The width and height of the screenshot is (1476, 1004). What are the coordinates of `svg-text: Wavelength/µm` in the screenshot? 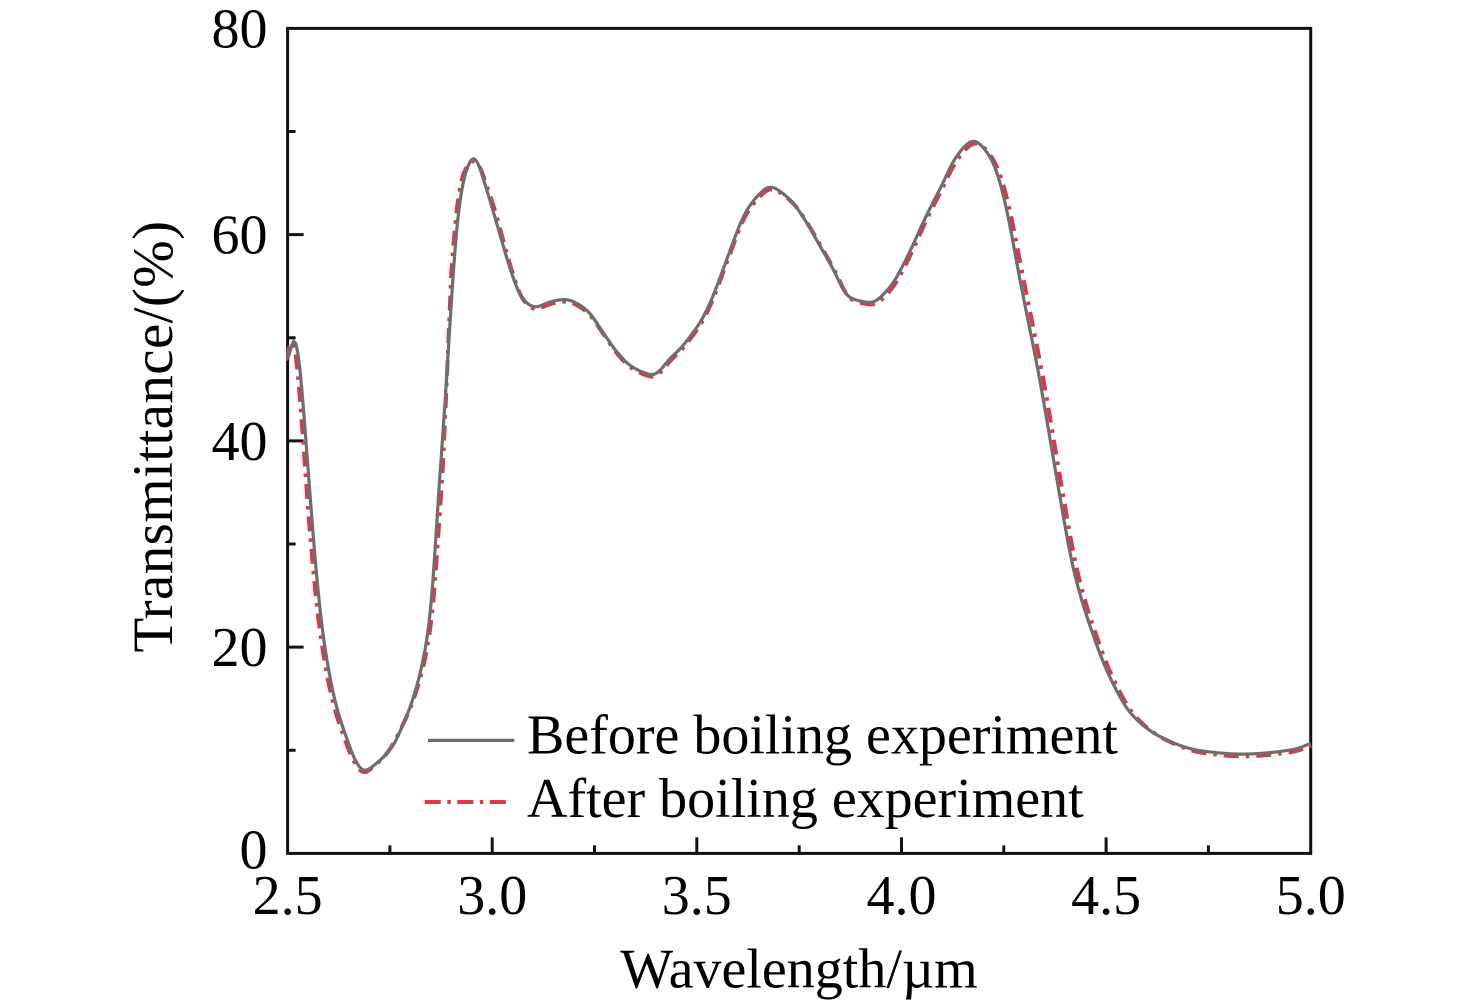 It's located at (798, 970).